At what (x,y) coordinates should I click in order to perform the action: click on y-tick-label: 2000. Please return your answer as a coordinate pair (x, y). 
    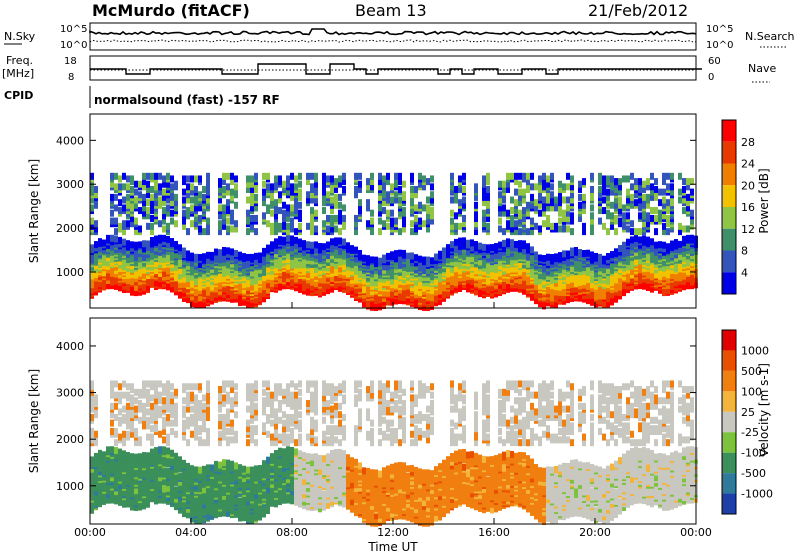
    Looking at the image, I should click on (70, 228).